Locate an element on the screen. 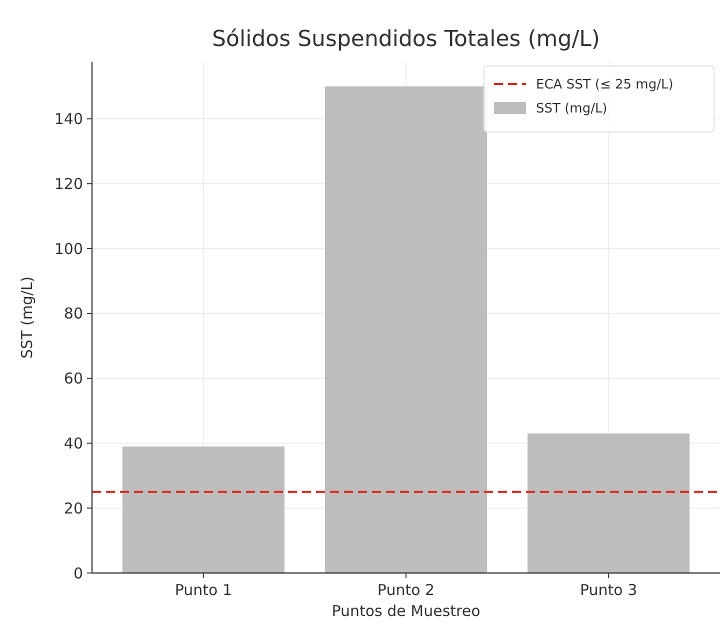 The height and width of the screenshot is (626, 726). y-tick-label: 20 is located at coordinates (73, 508).